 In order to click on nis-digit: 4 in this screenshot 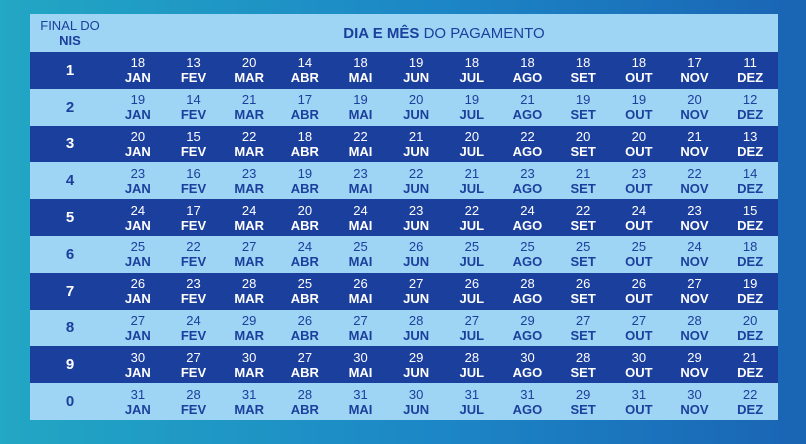, I will do `click(70, 181)`.